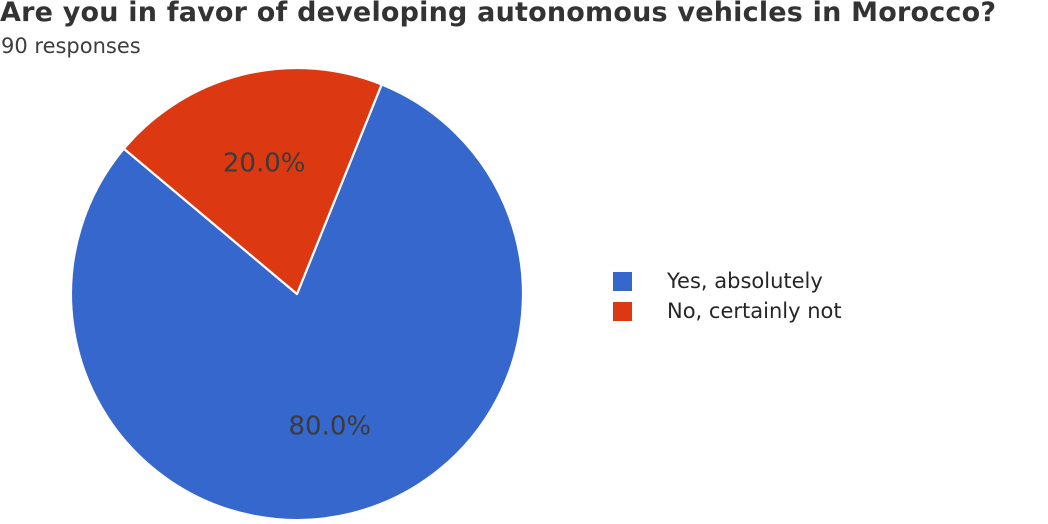 This screenshot has height=524, width=1048. Describe the element at coordinates (754, 311) in the screenshot. I see `legend-label-no: No, certainly not` at that location.